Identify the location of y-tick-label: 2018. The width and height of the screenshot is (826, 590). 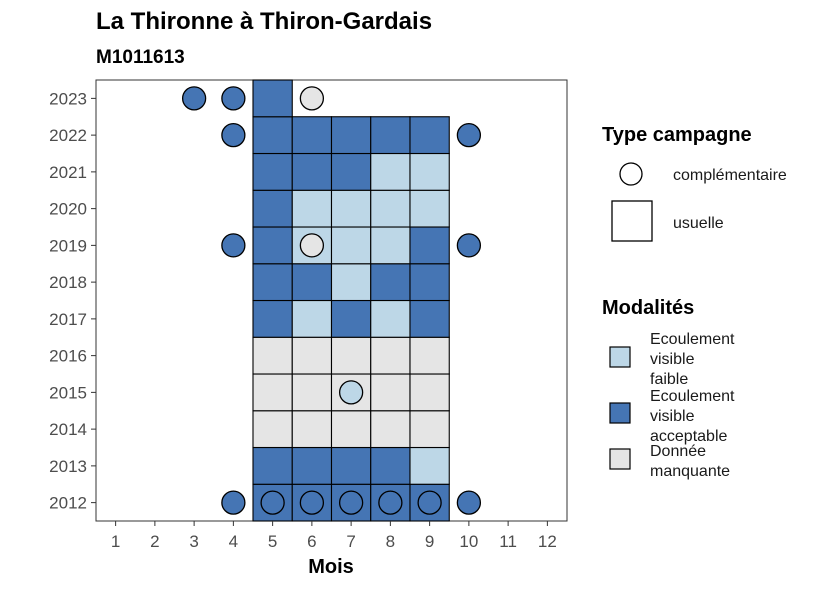
(68, 282).